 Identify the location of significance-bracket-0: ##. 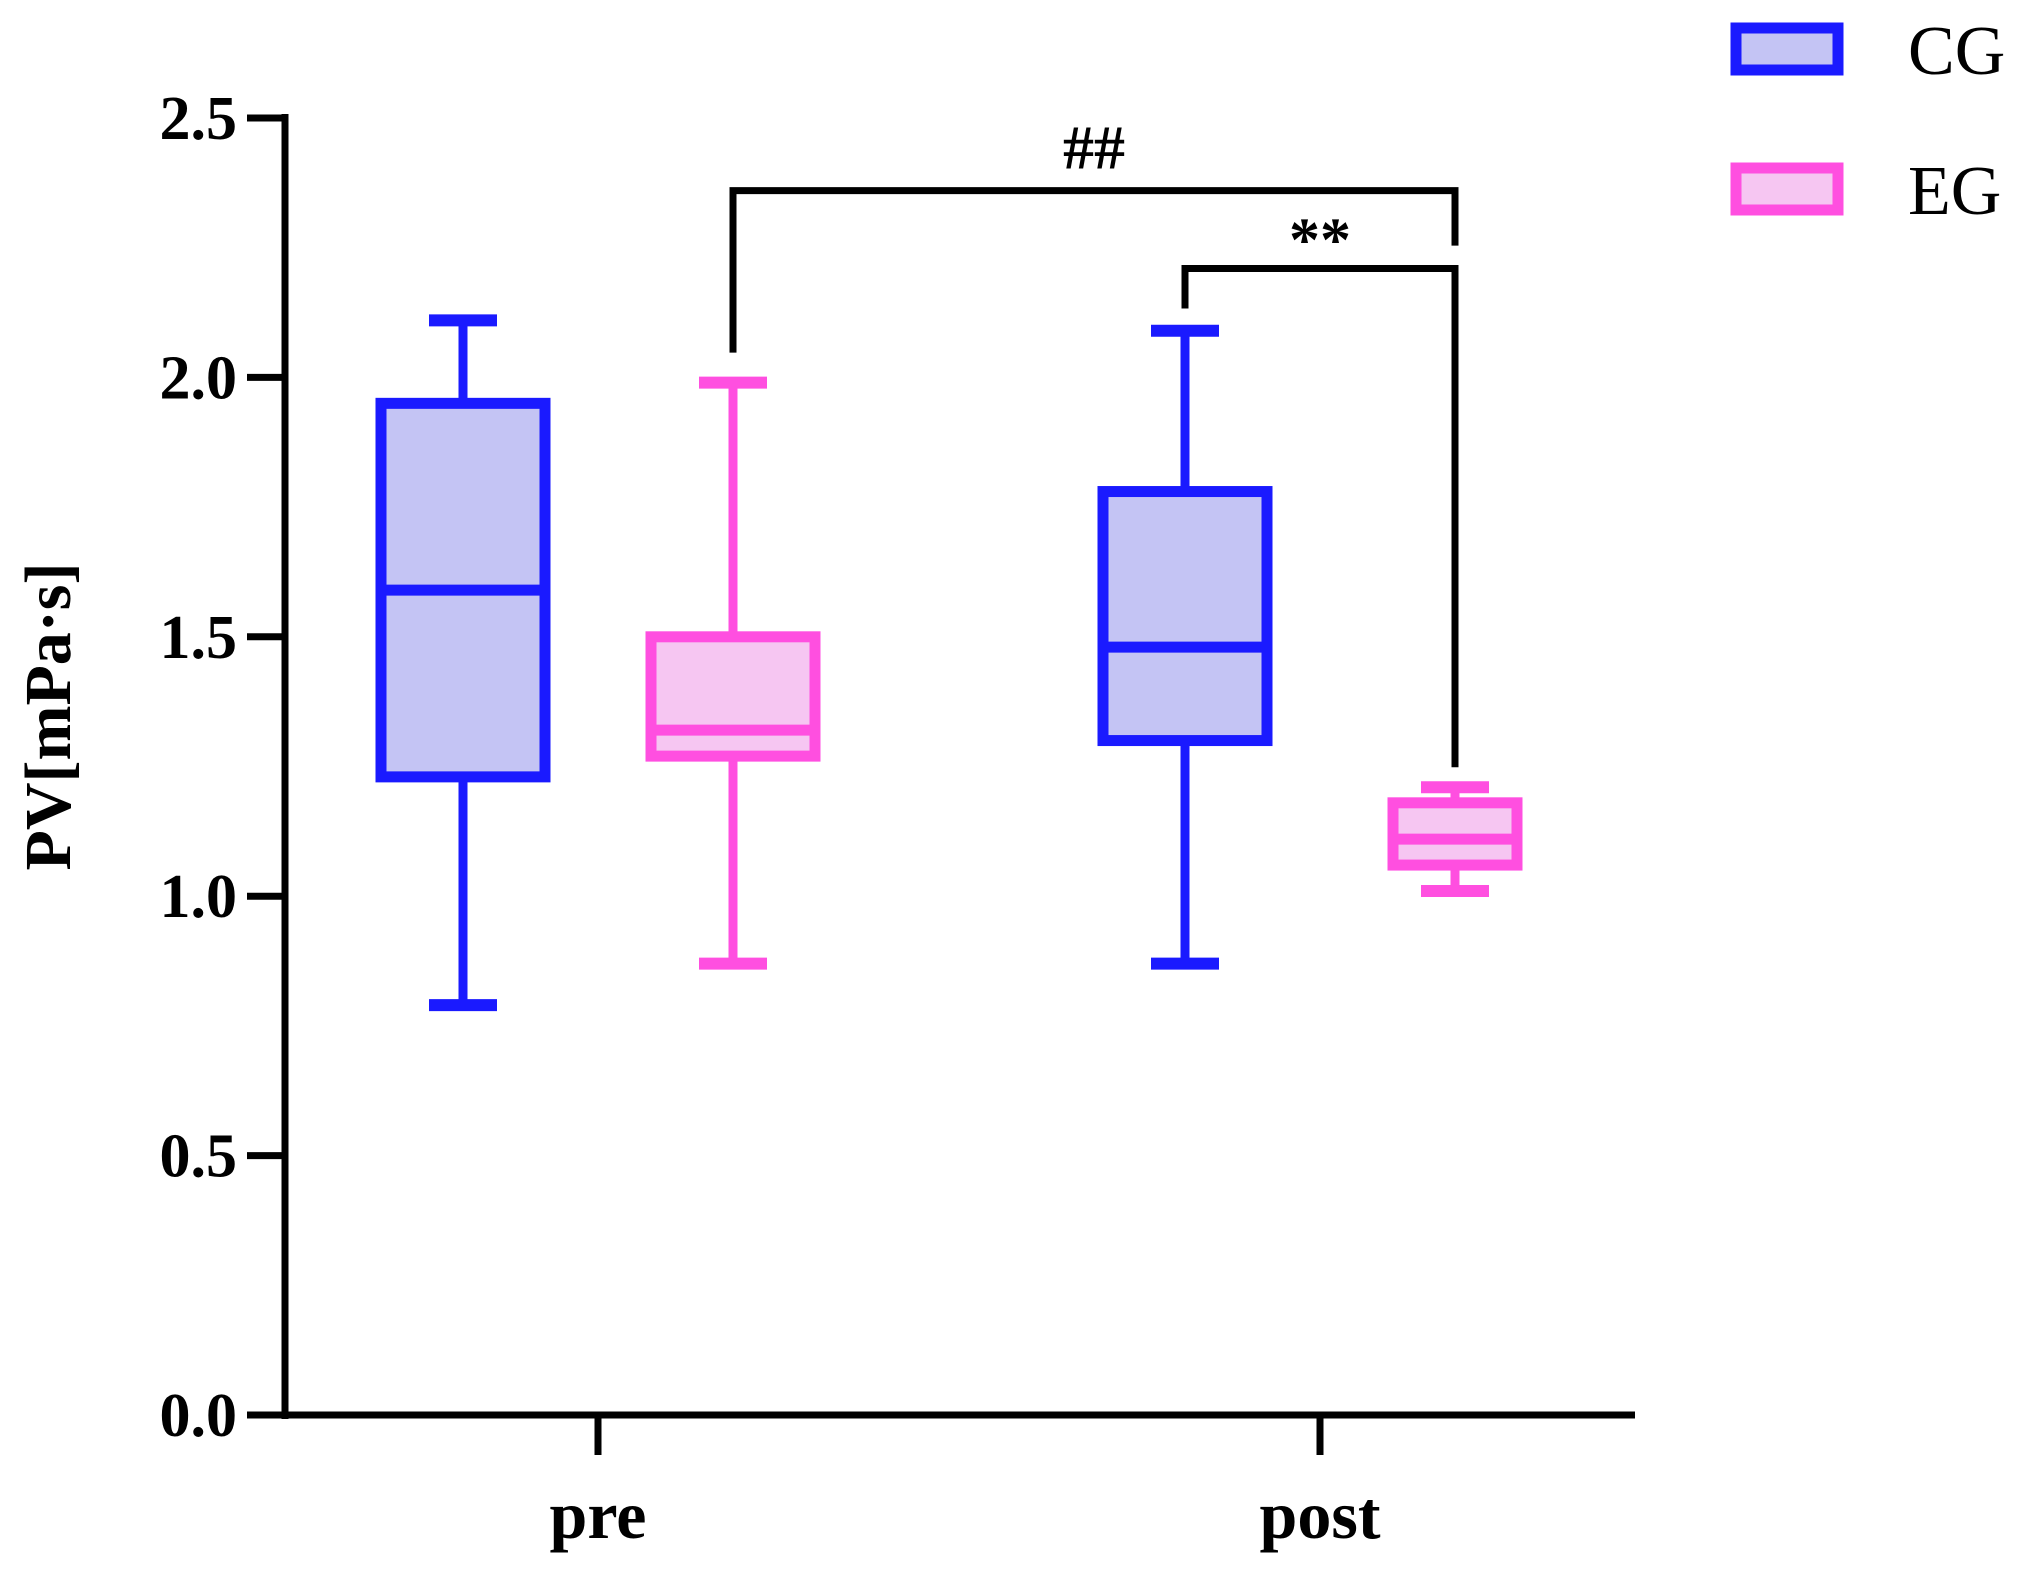
(1094, 234).